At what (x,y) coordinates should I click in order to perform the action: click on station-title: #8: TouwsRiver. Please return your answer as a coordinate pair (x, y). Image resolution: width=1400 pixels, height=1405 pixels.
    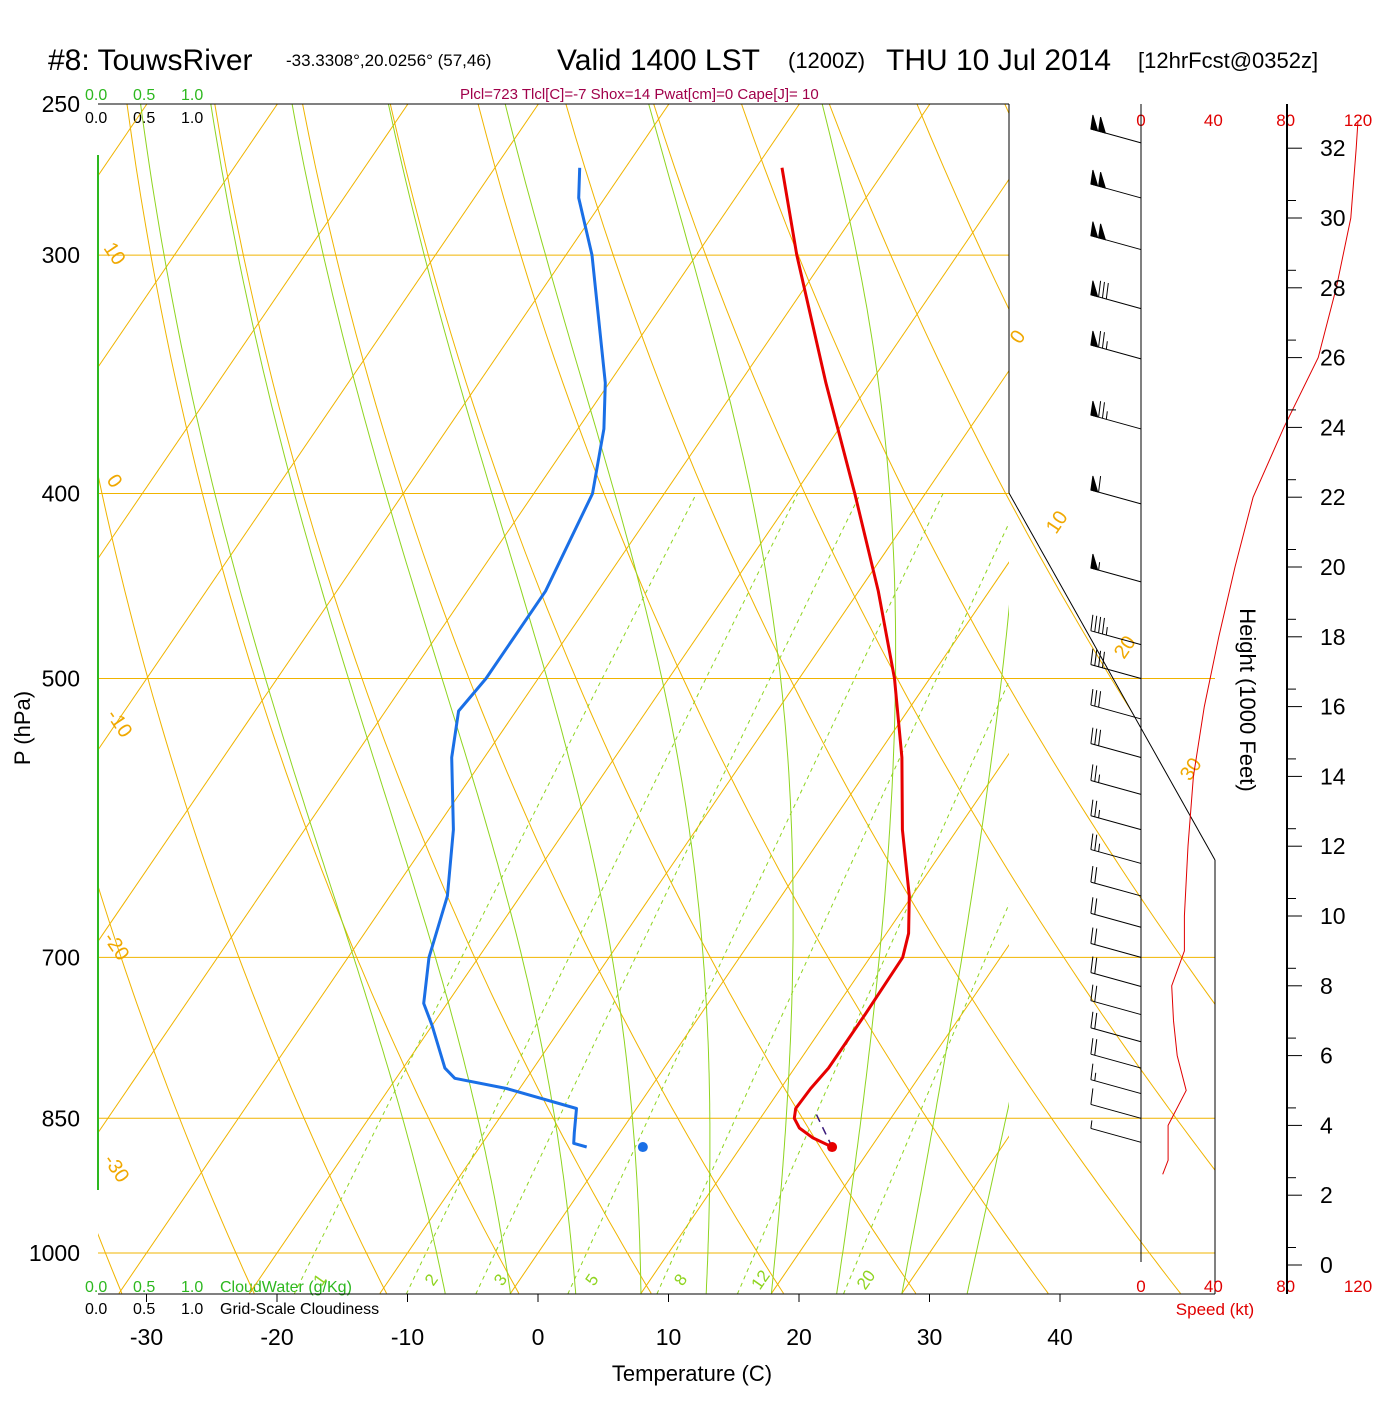
    Looking at the image, I should click on (150, 60).